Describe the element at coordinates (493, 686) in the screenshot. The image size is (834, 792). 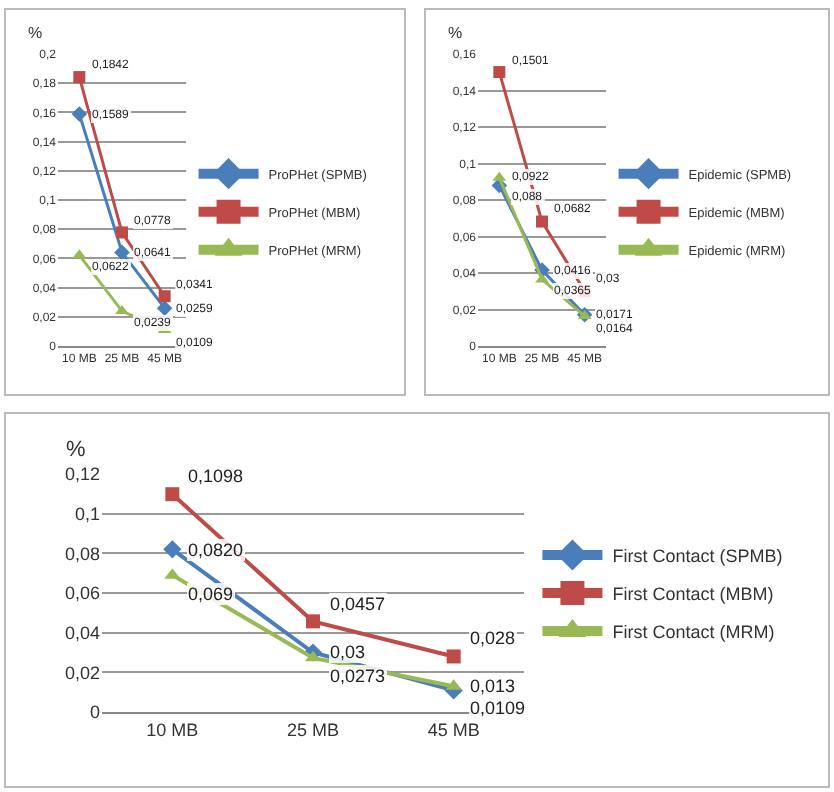
I see `data-label: 0,013` at that location.